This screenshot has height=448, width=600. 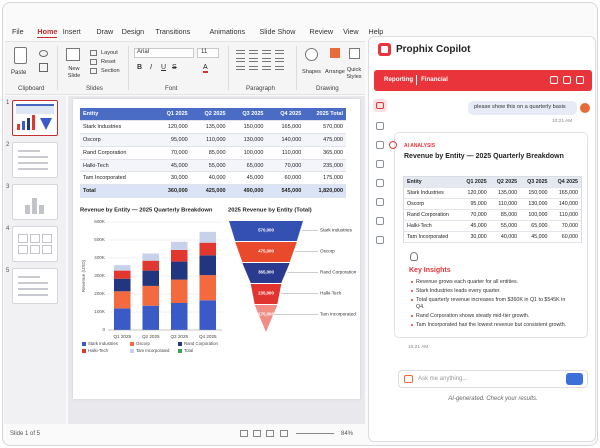 What do you see at coordinates (204, 52) in the screenshot?
I see `font-size: 11` at bounding box center [204, 52].